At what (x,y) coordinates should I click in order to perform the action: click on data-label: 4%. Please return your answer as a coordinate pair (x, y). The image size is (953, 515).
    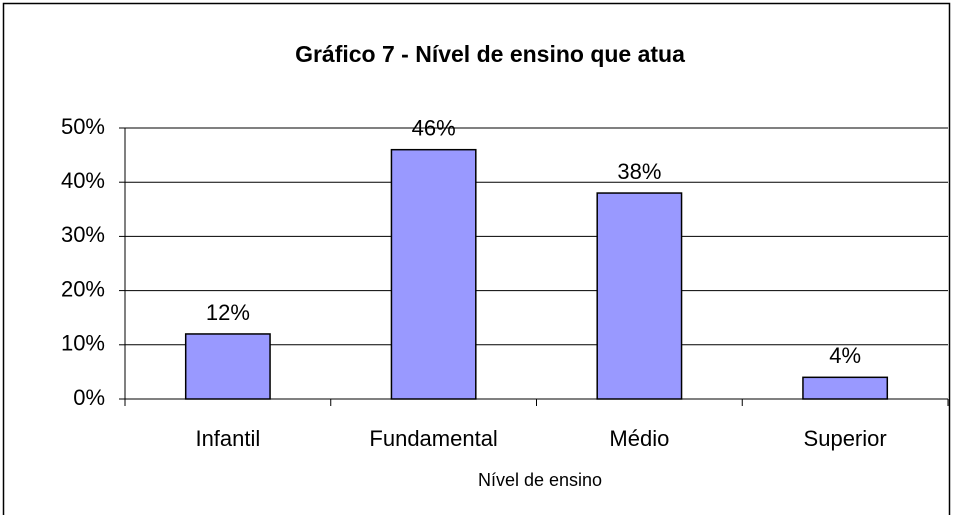
    Looking at the image, I should click on (845, 355).